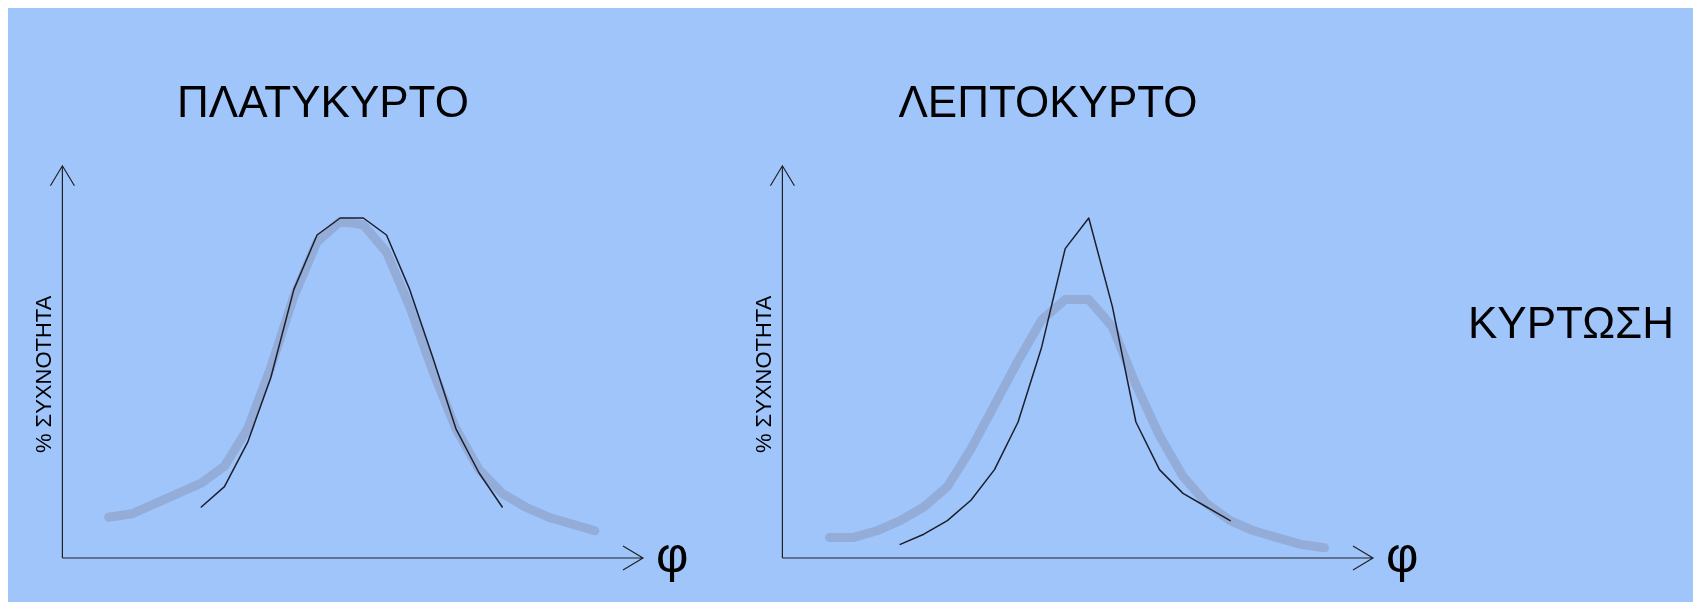 This screenshot has width=1701, height=610. What do you see at coordinates (1571, 323) in the screenshot?
I see `text: ΚΥΡΤΩΣΗ` at bounding box center [1571, 323].